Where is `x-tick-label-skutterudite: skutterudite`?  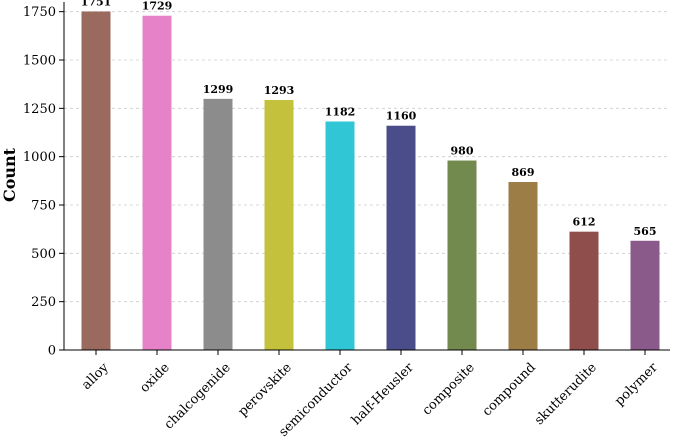 x-tick-label-skutterudite: skutterudite is located at coordinates (566, 394).